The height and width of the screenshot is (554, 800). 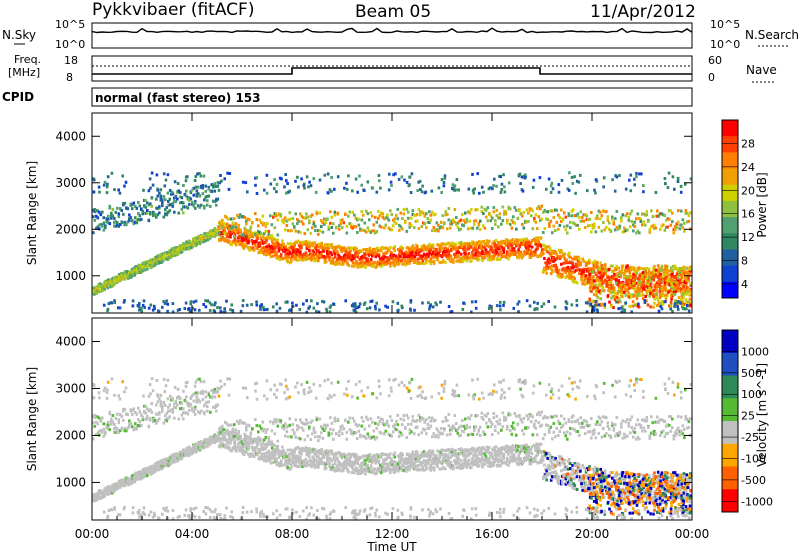 What do you see at coordinates (772, 35) in the screenshot?
I see `nsearch-label: N.Search` at bounding box center [772, 35].